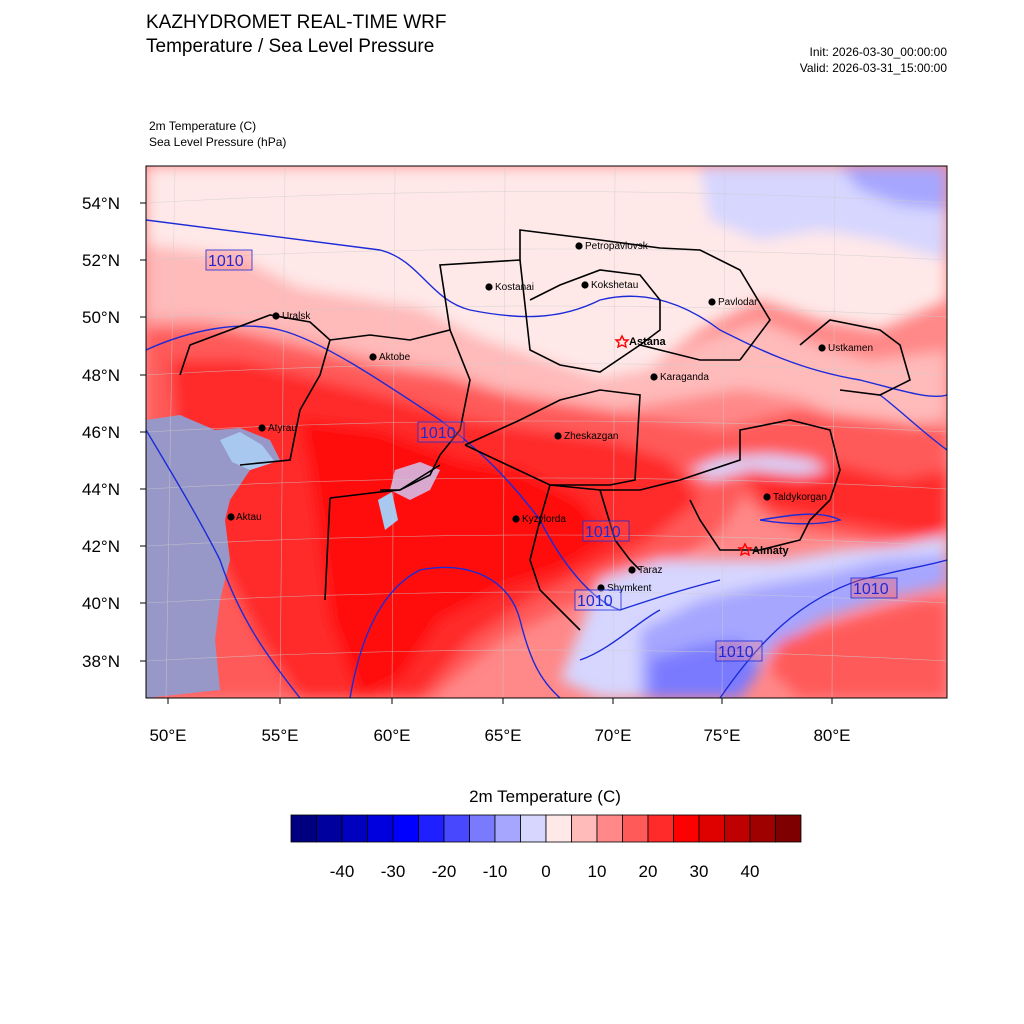 This screenshot has width=1024, height=1024. I want to click on lat-tick-label: 44°N, so click(101, 489).